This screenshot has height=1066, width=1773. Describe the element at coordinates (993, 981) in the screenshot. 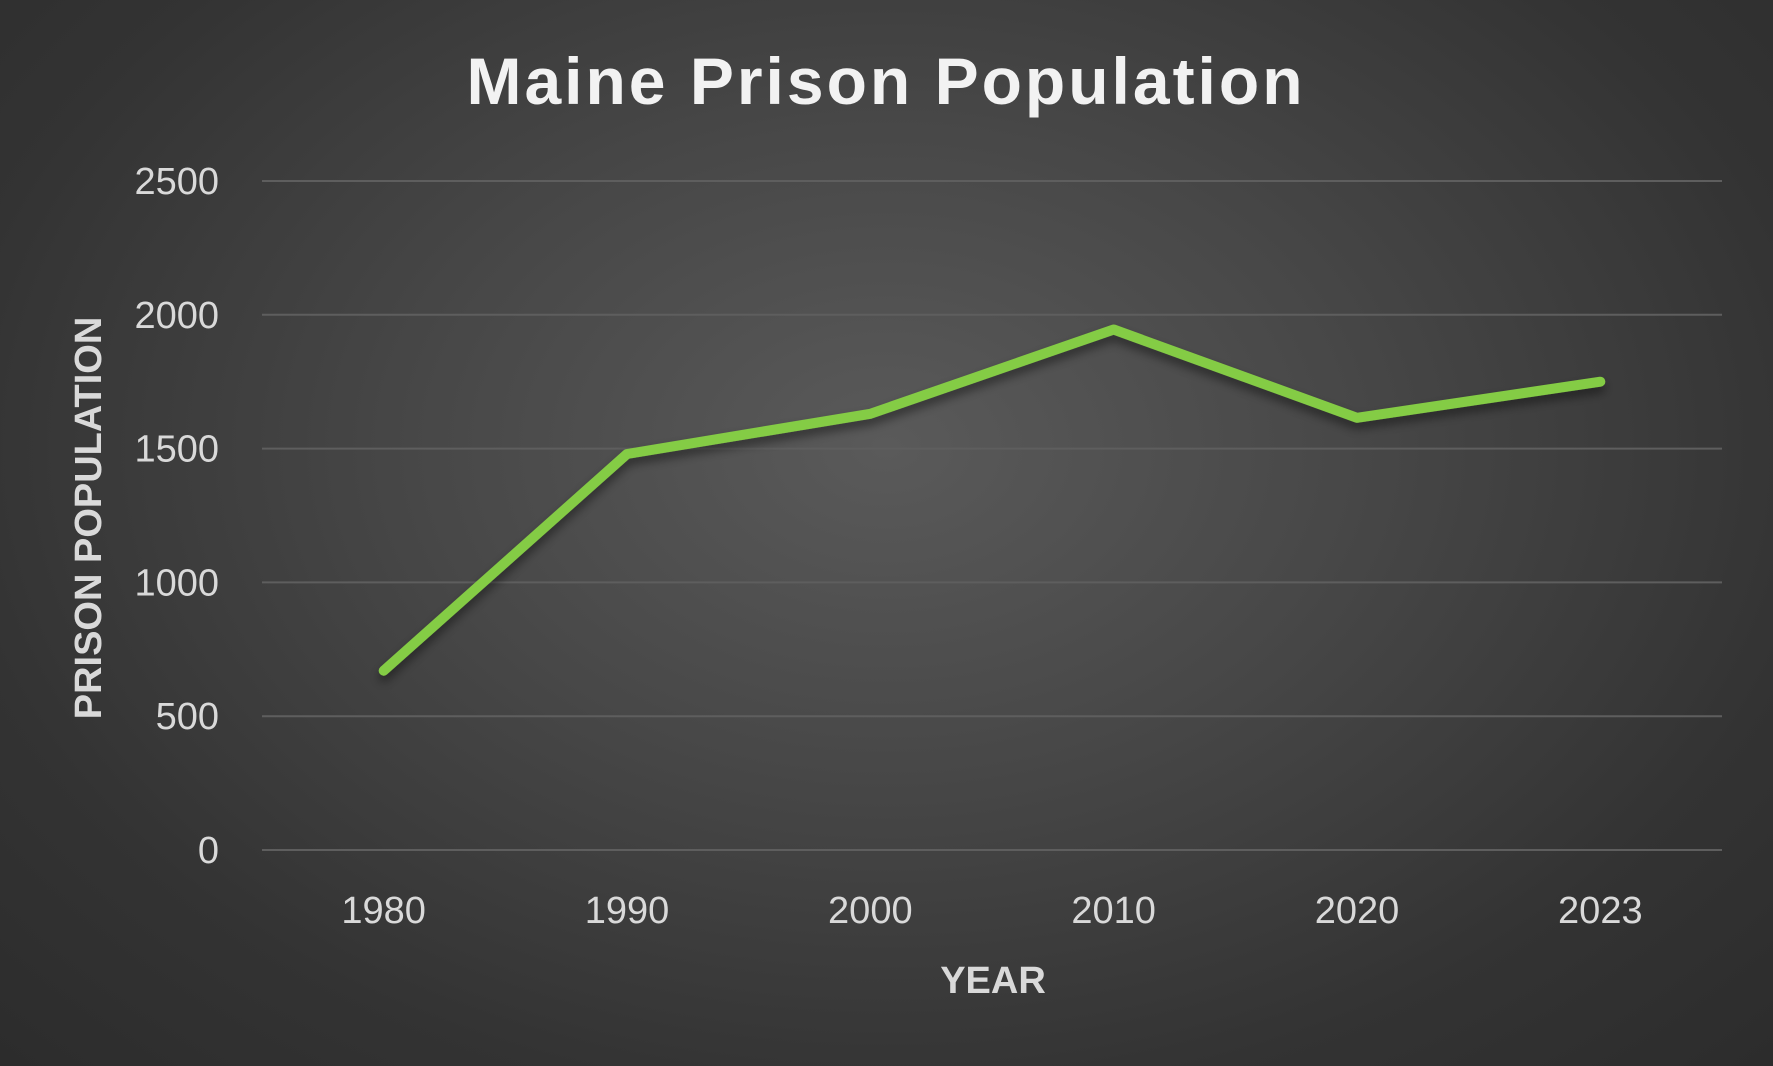

I see `x-axis-label: YEAR` at that location.